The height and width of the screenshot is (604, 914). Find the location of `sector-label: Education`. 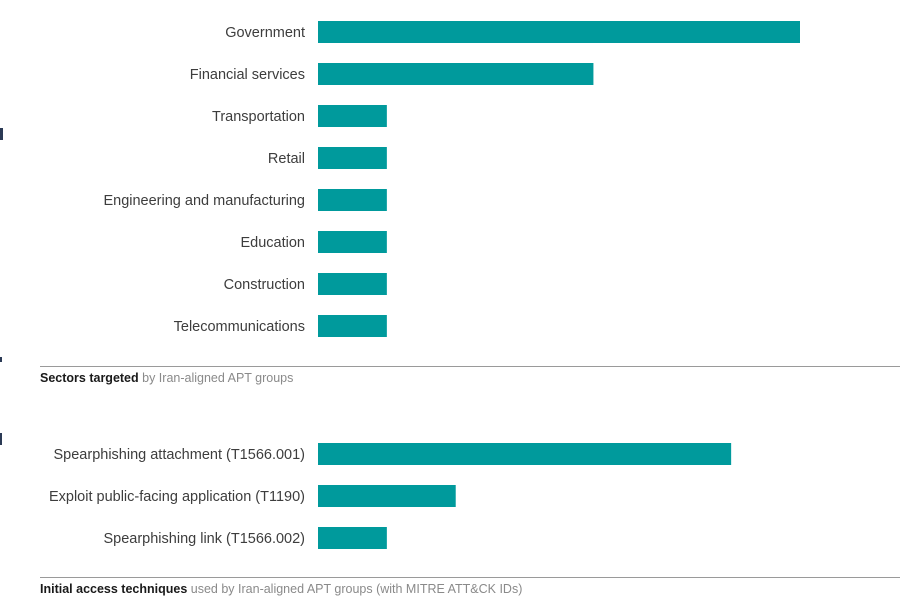

sector-label: Education is located at coordinates (273, 243).